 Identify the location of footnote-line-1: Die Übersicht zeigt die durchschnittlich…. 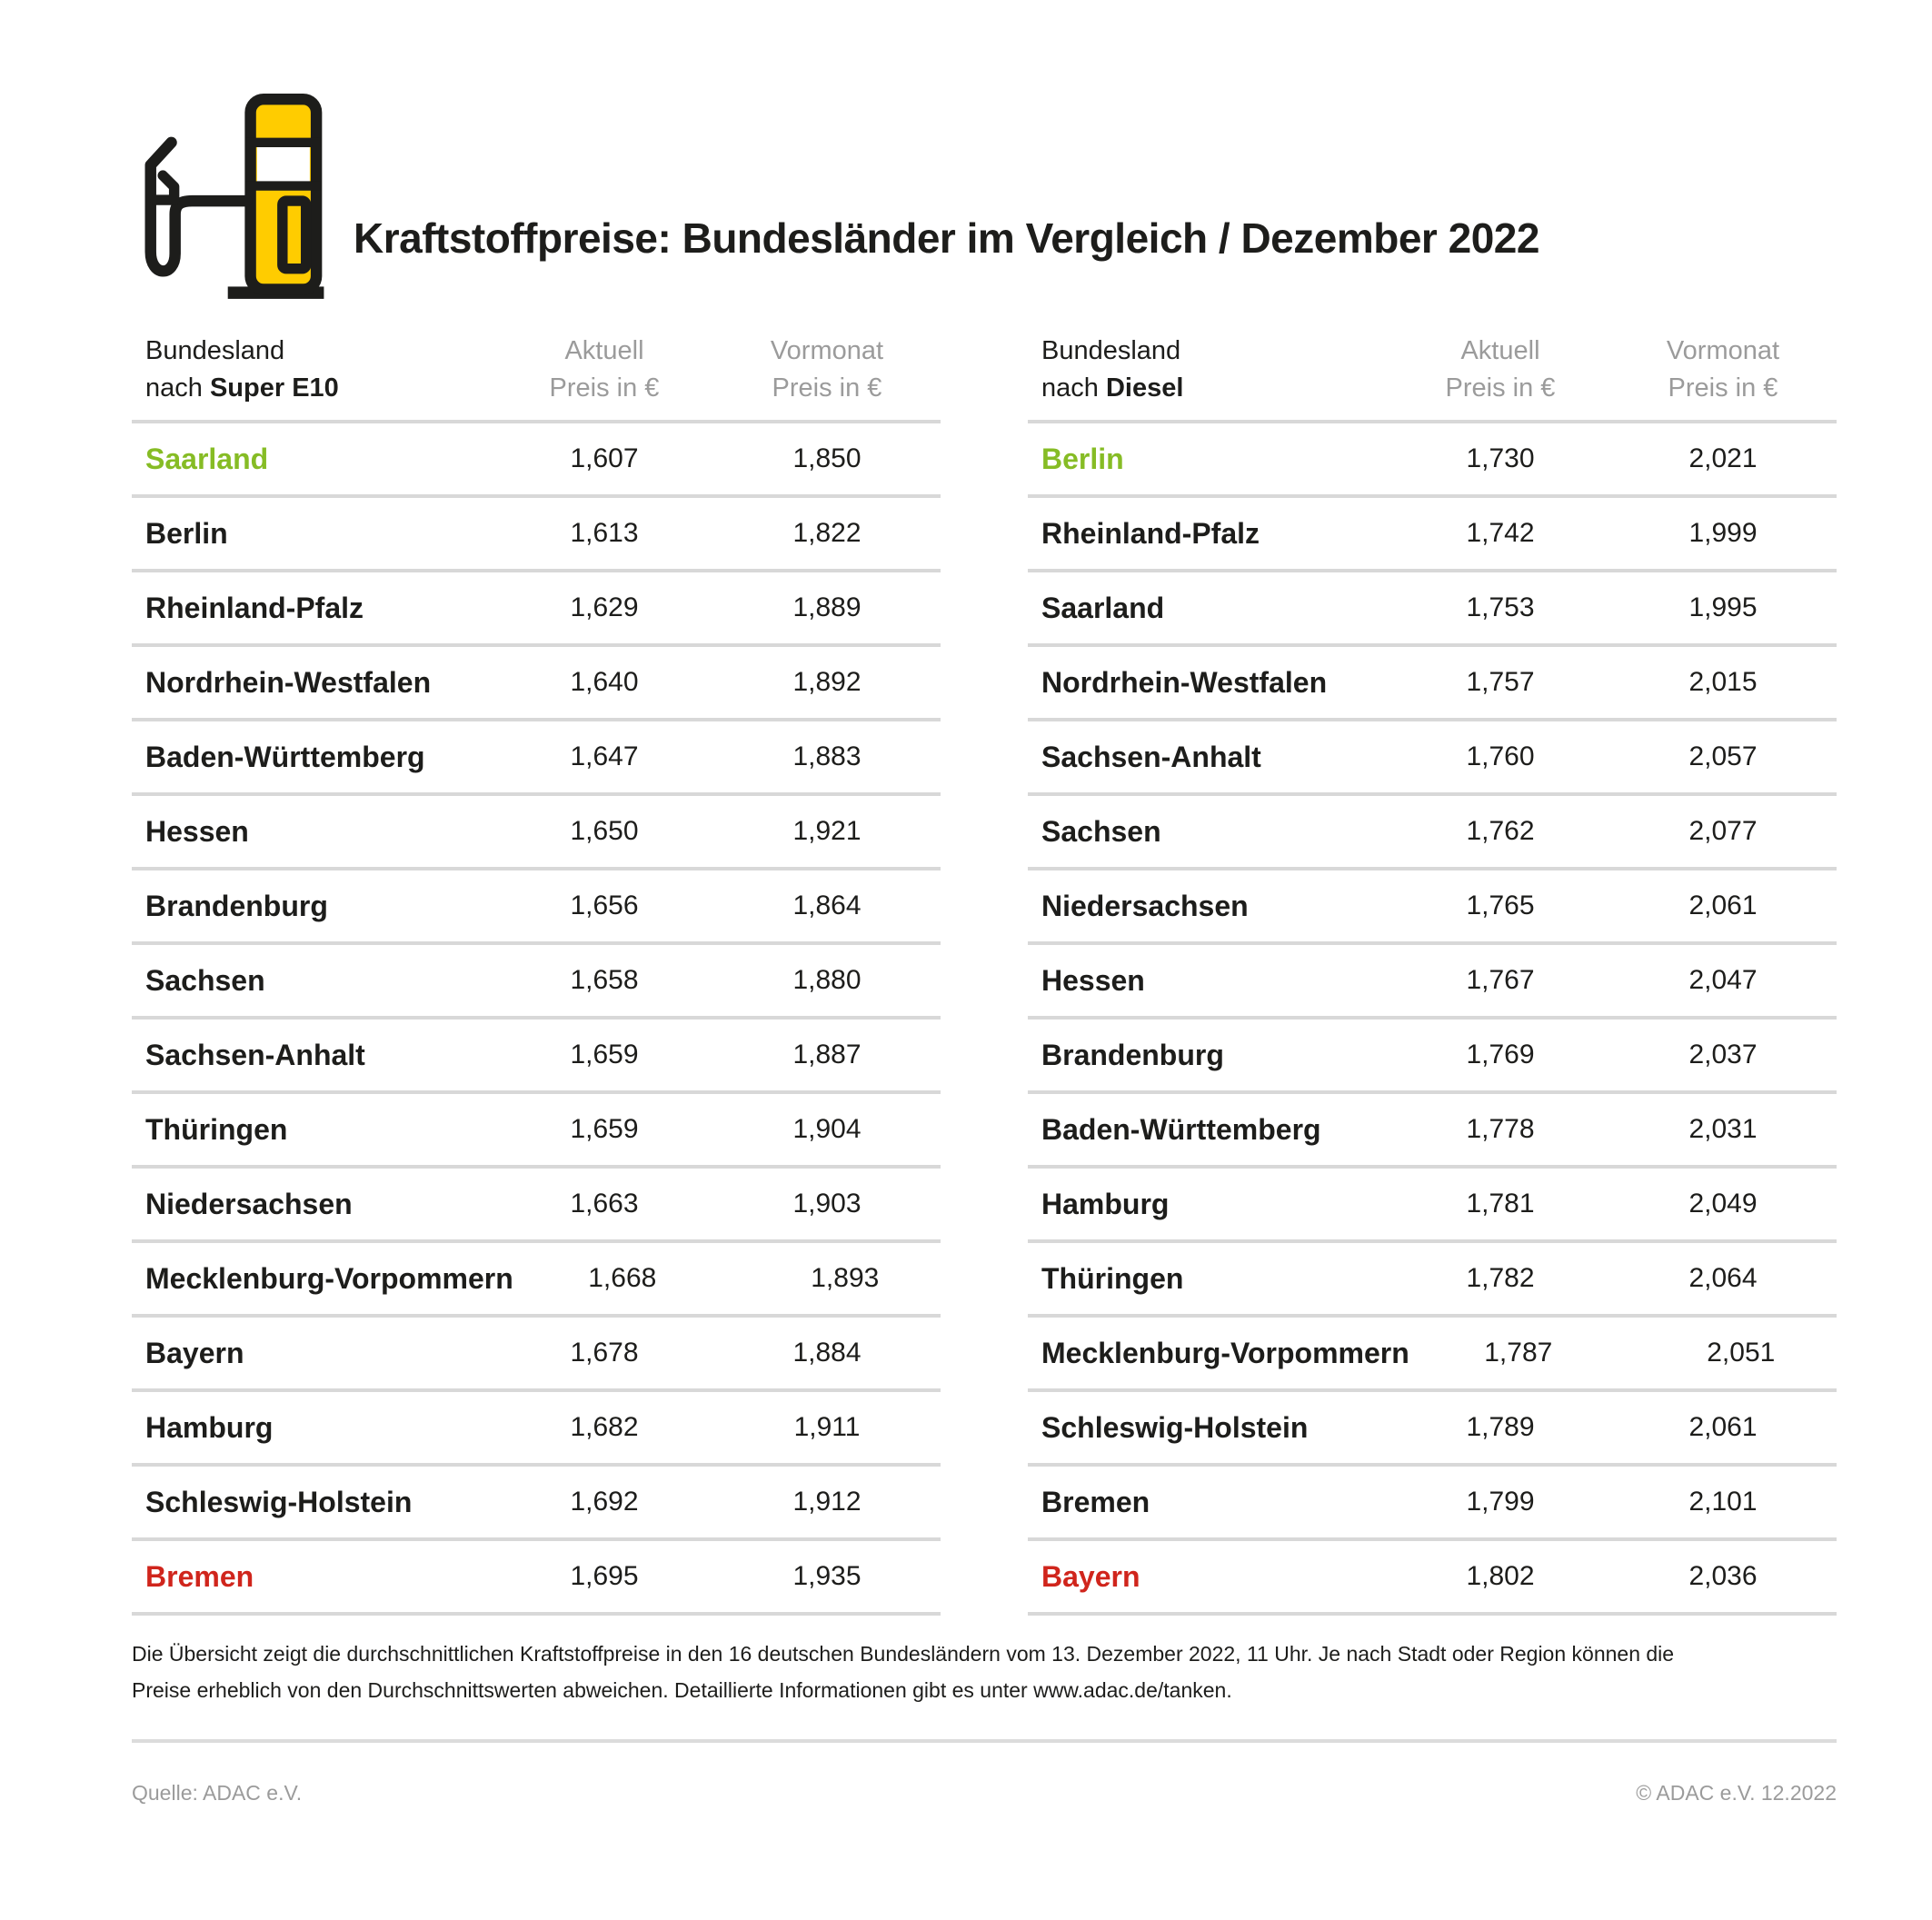
(904, 1654).